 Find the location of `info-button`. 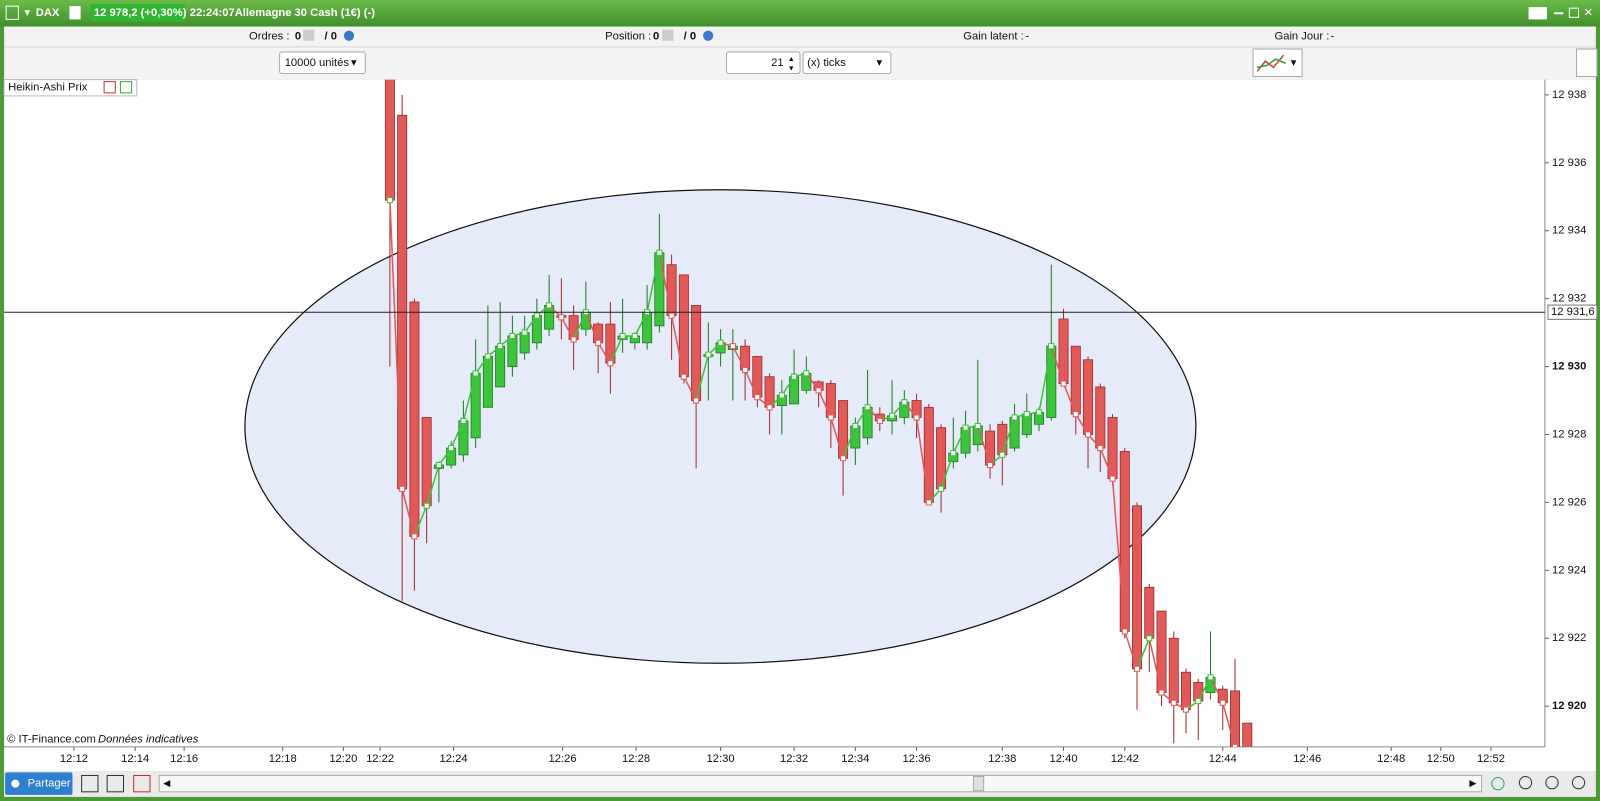

info-button is located at coordinates (75, 13).